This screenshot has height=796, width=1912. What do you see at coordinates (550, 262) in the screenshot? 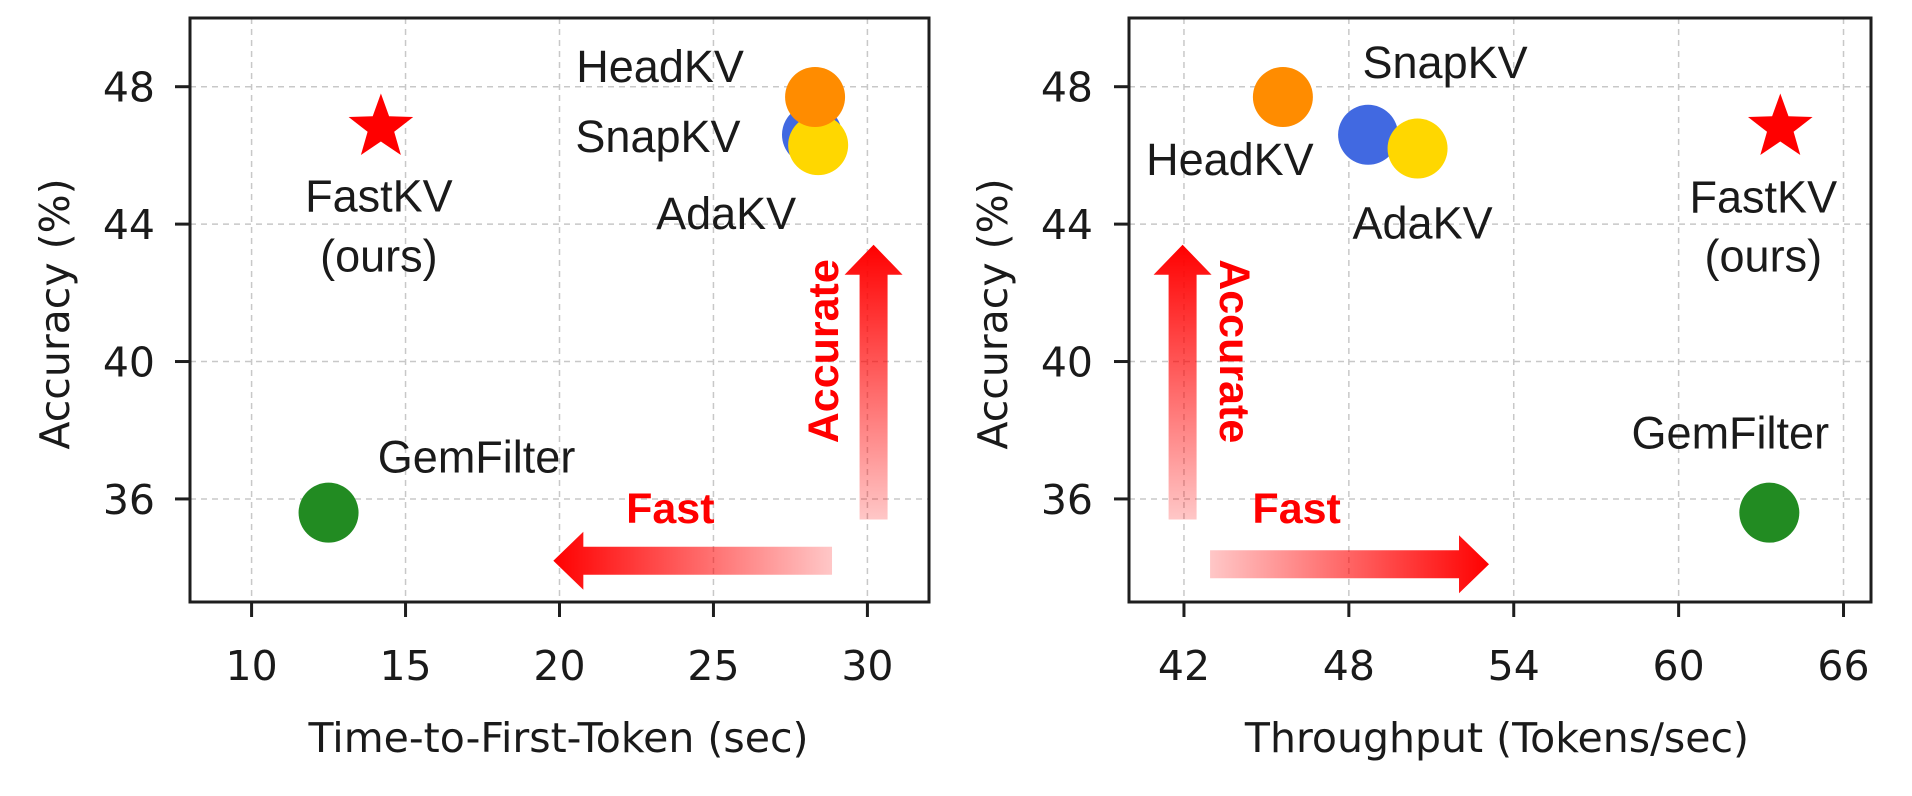
I see `point-labels: HeadKV SnapKV AdaKV GemFilter FastKV (ours)` at bounding box center [550, 262].